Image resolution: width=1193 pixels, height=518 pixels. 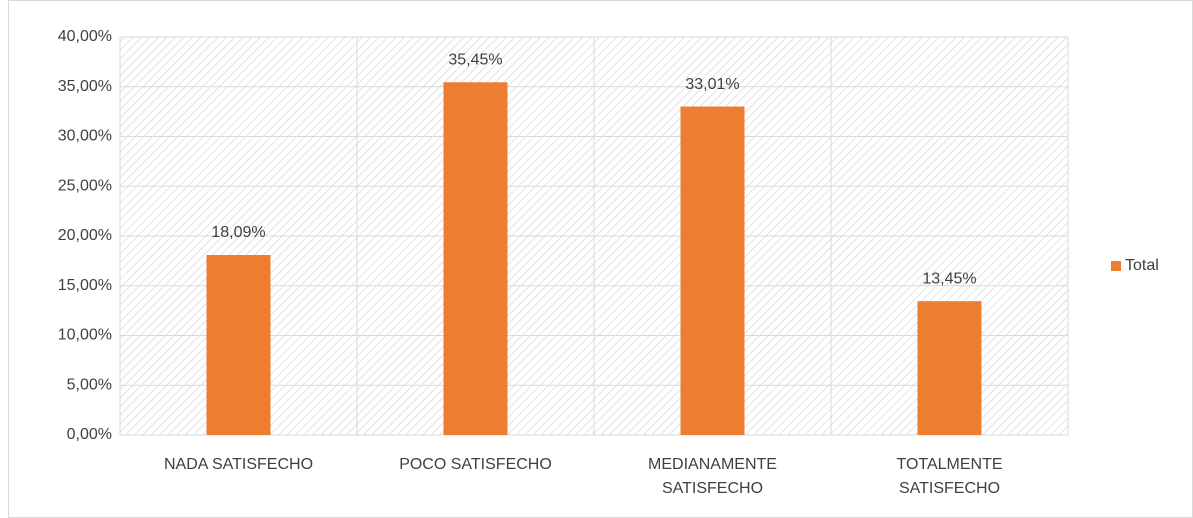 What do you see at coordinates (949, 476) in the screenshot?
I see `x-tick-label: TOTALMENTE SATISFECHO` at bounding box center [949, 476].